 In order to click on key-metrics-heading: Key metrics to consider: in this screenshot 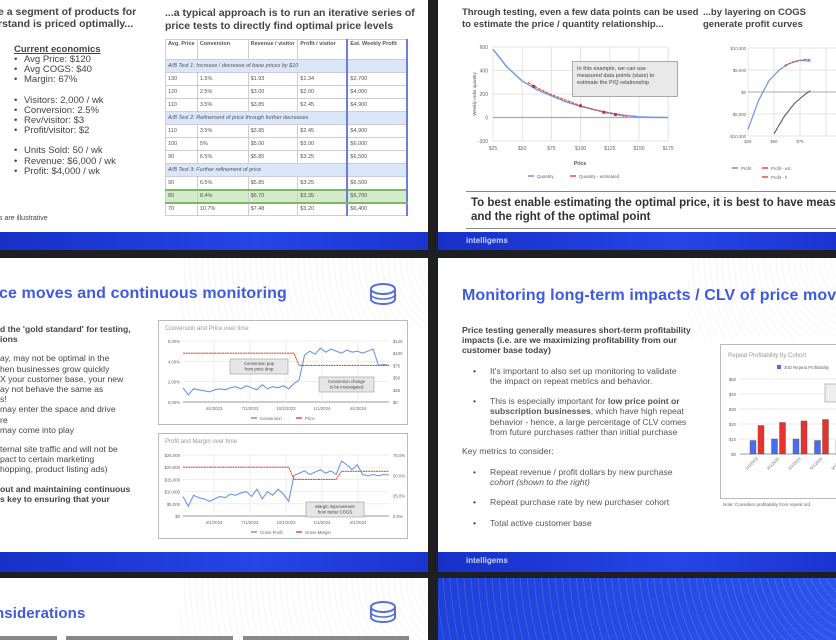, I will do `click(508, 451)`.